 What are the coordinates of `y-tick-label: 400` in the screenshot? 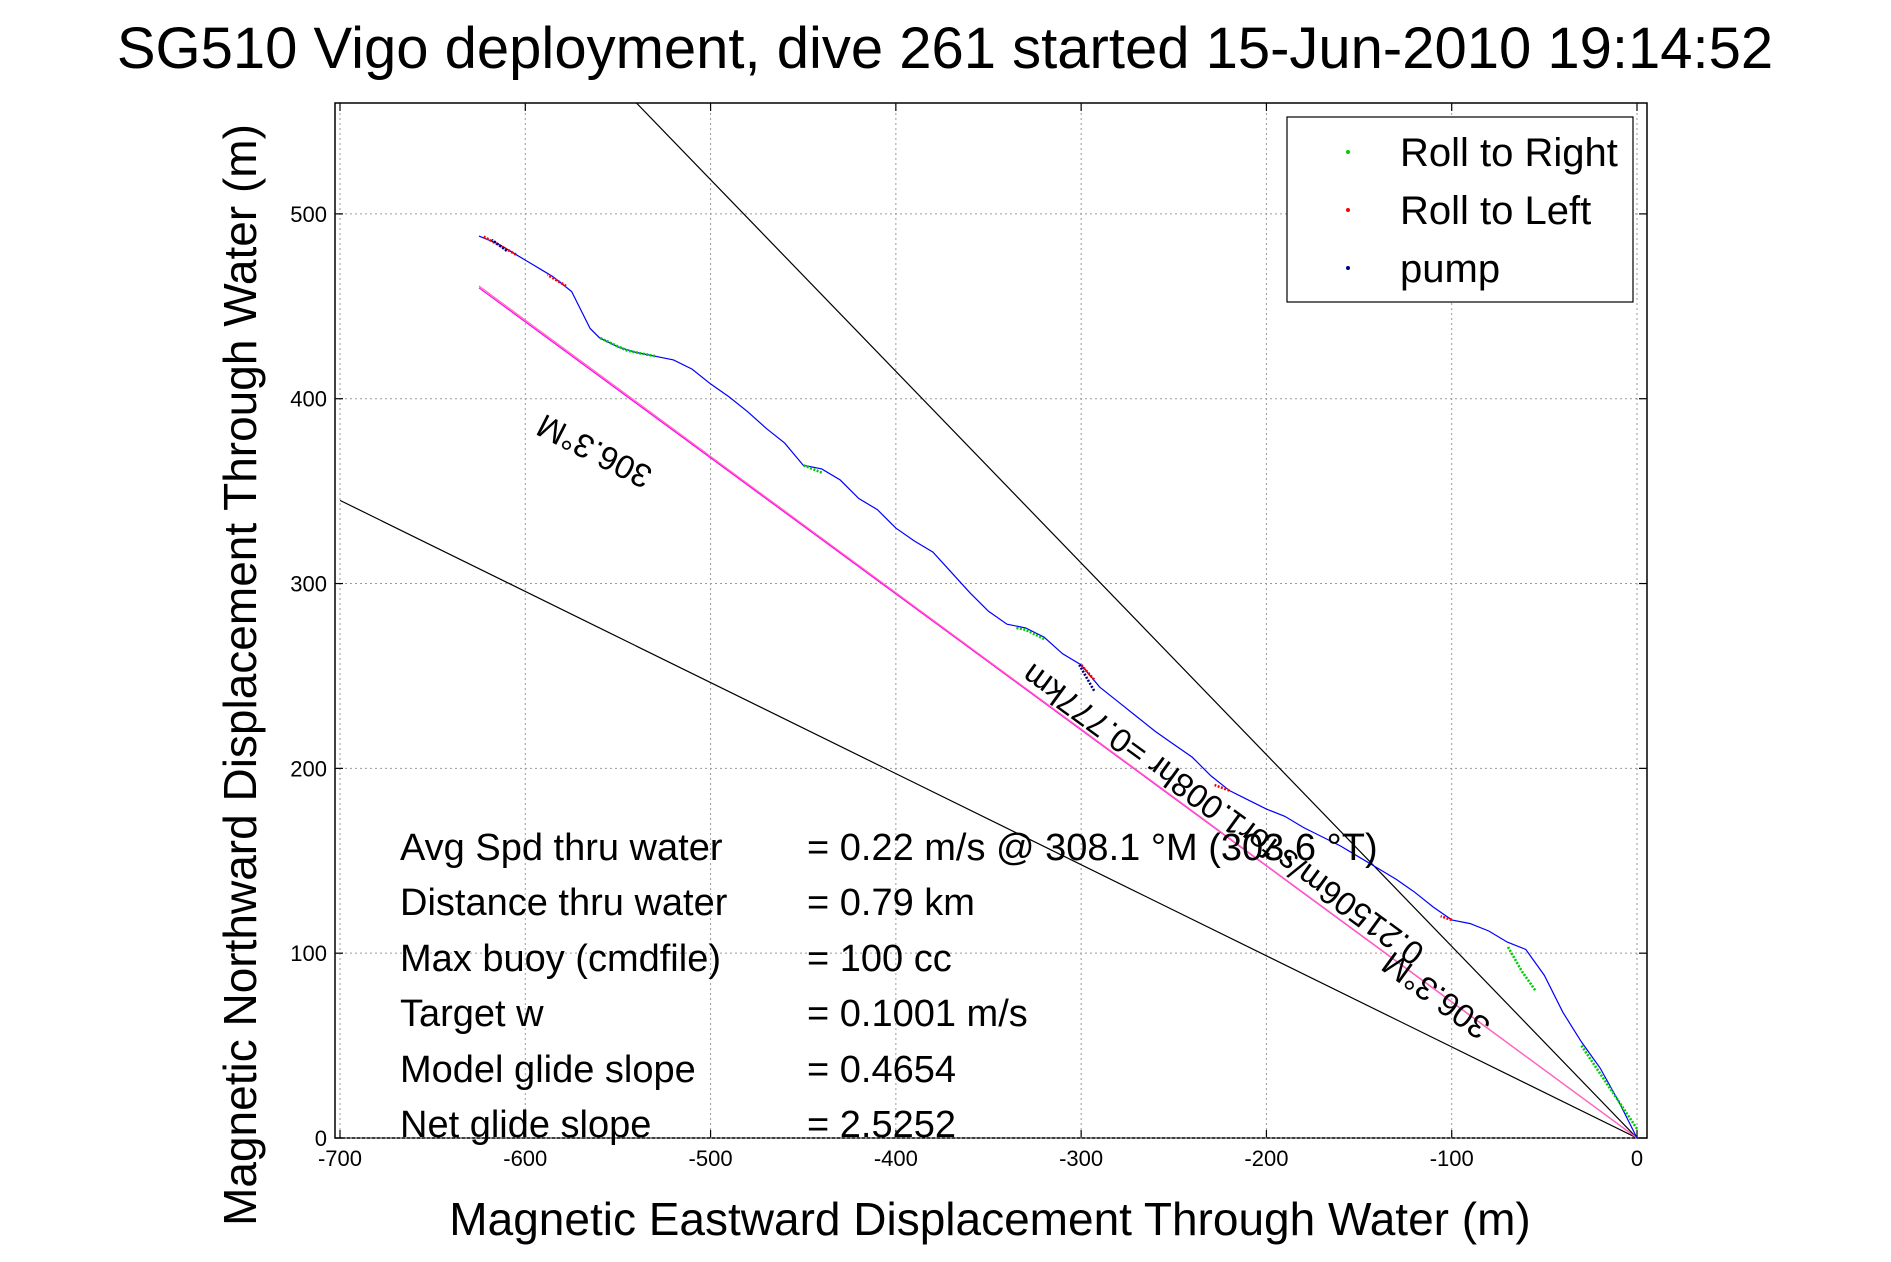 It's located at (308, 399).